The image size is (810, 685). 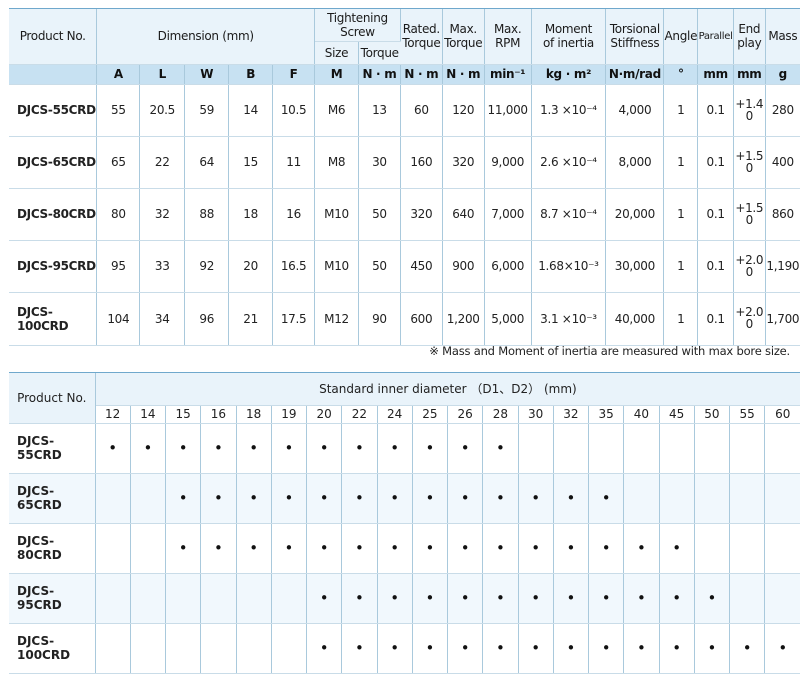 What do you see at coordinates (421, 29) in the screenshot?
I see `header-rated-torque-label-line: Rated.` at bounding box center [421, 29].